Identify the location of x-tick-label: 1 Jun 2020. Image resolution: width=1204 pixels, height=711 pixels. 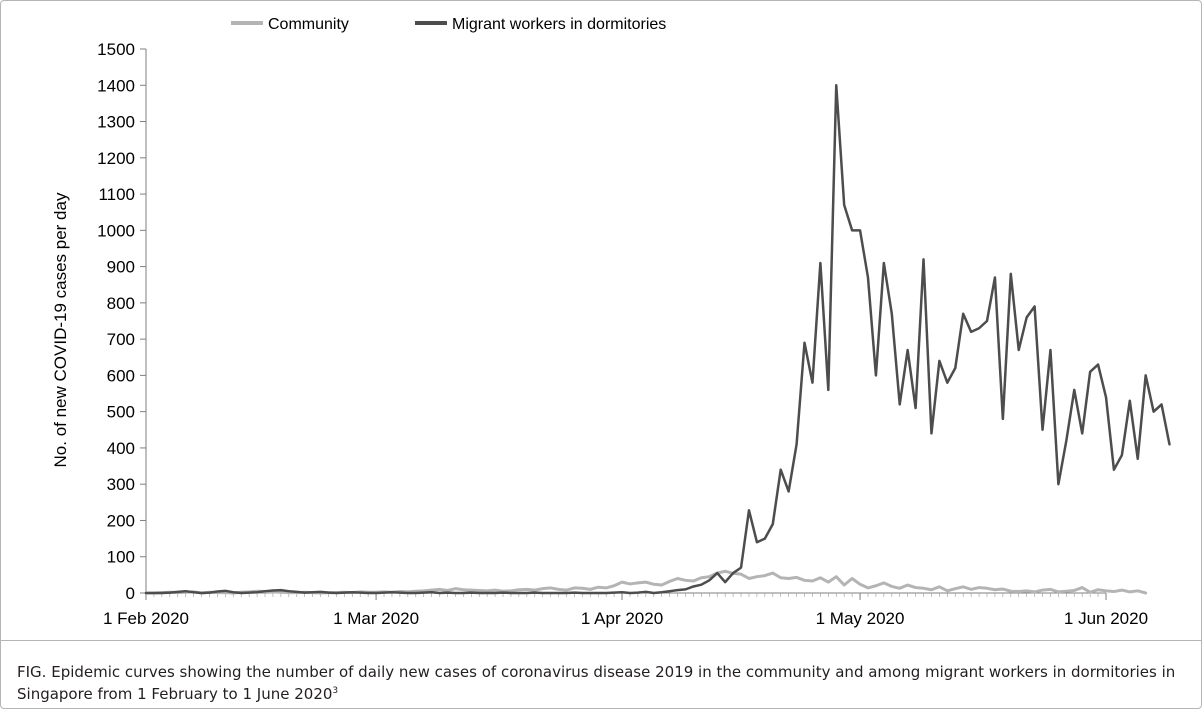
(1106, 618).